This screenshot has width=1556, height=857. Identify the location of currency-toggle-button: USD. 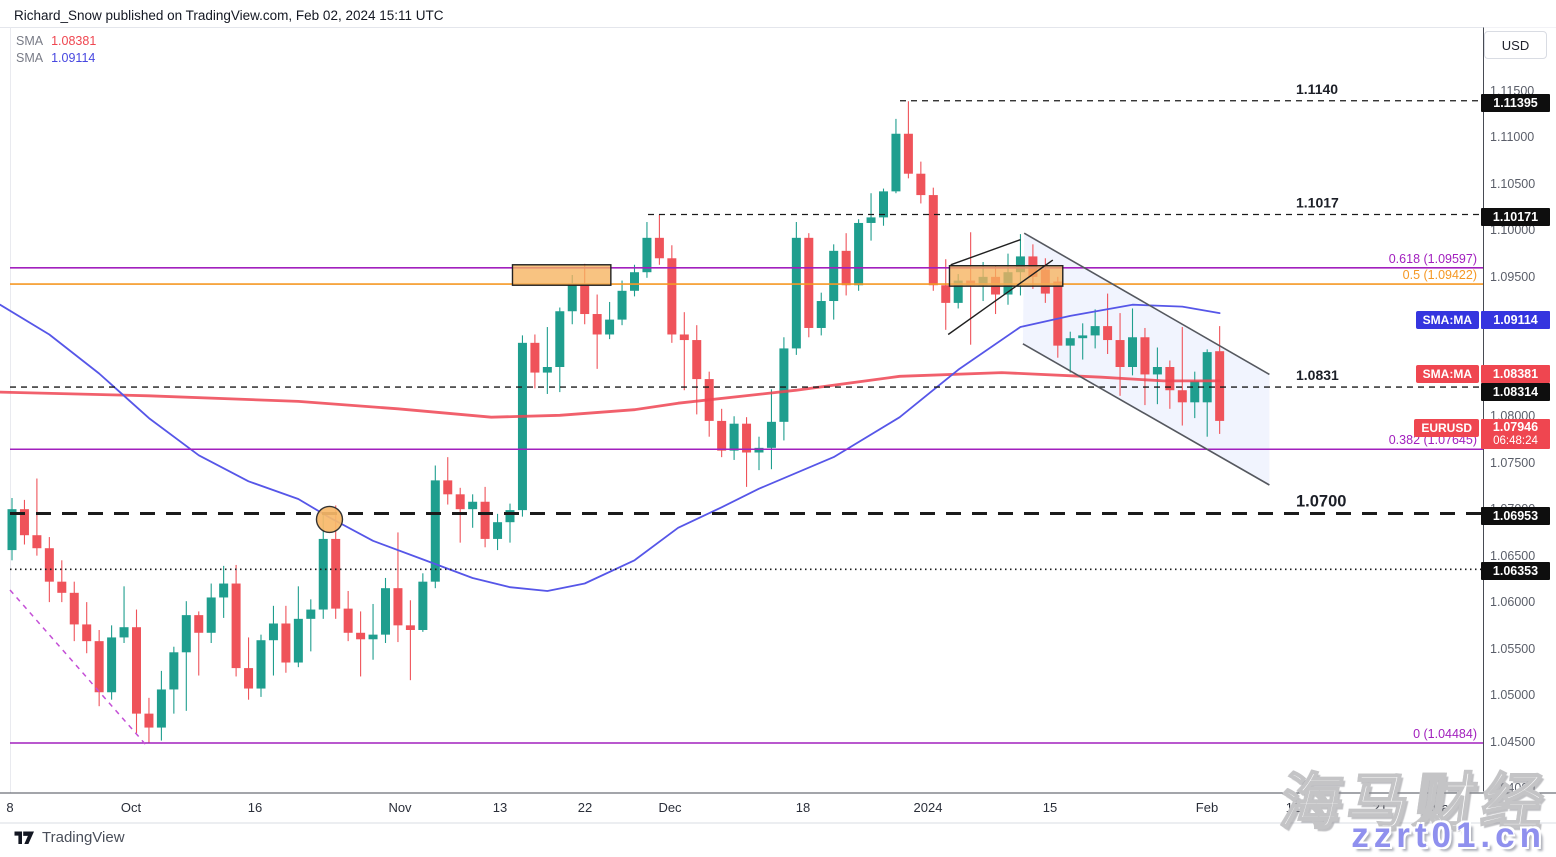
(1515, 45).